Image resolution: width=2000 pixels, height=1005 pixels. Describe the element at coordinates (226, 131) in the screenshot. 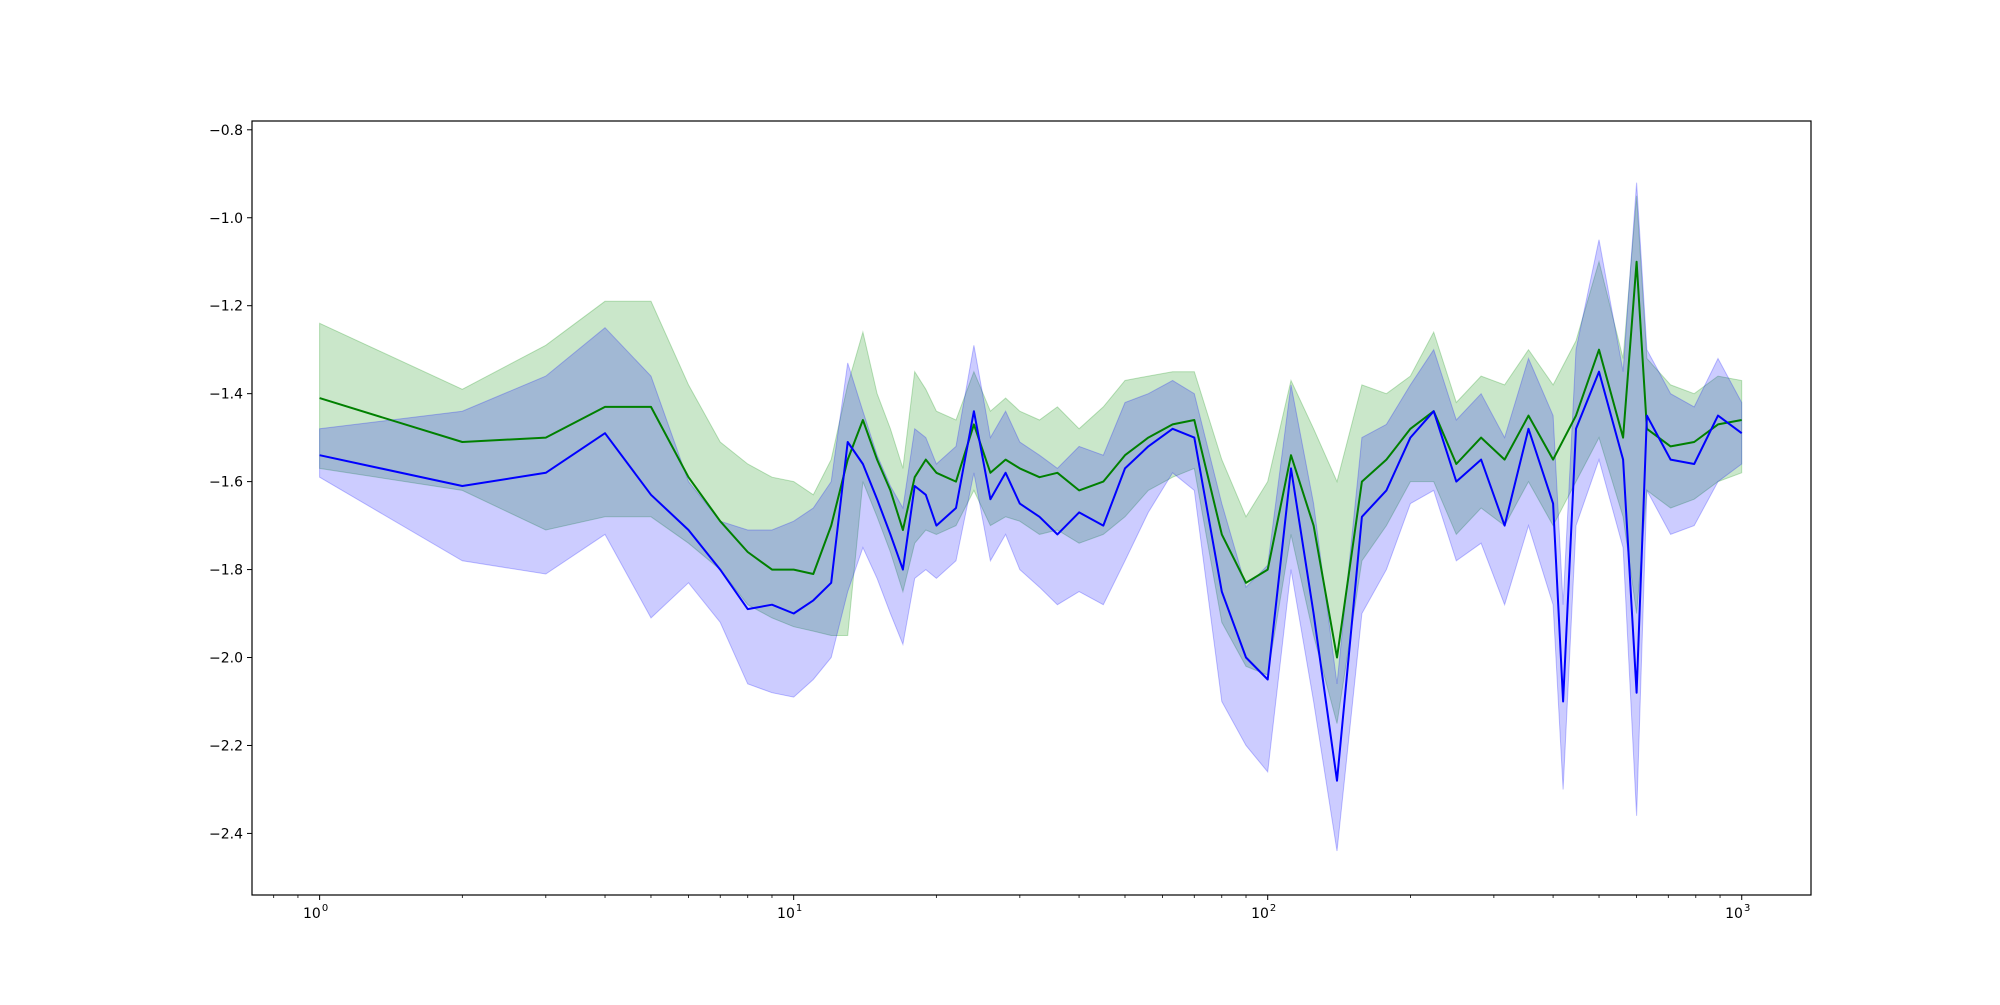

I see `y-tick-label: −0.8` at that location.